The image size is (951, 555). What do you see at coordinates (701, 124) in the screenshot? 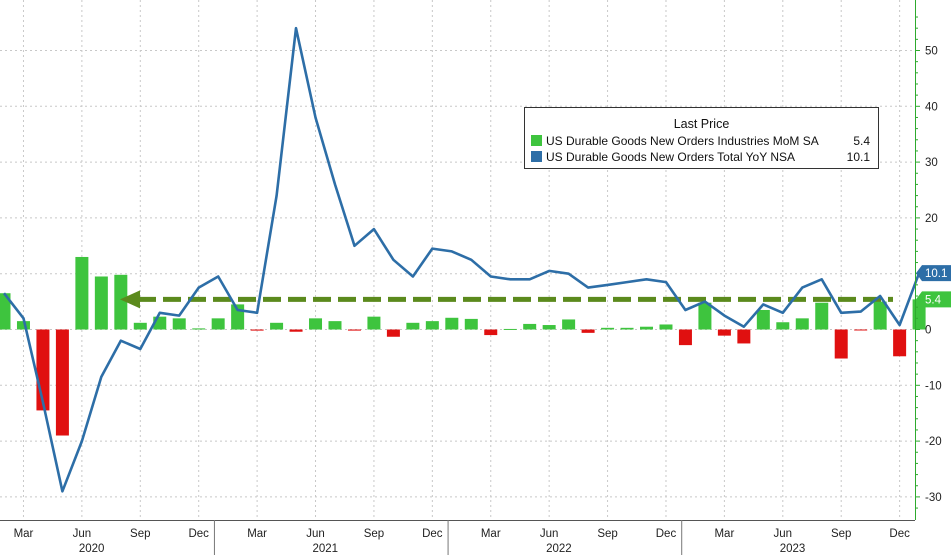
I see `legend-title: Last Price` at bounding box center [701, 124].